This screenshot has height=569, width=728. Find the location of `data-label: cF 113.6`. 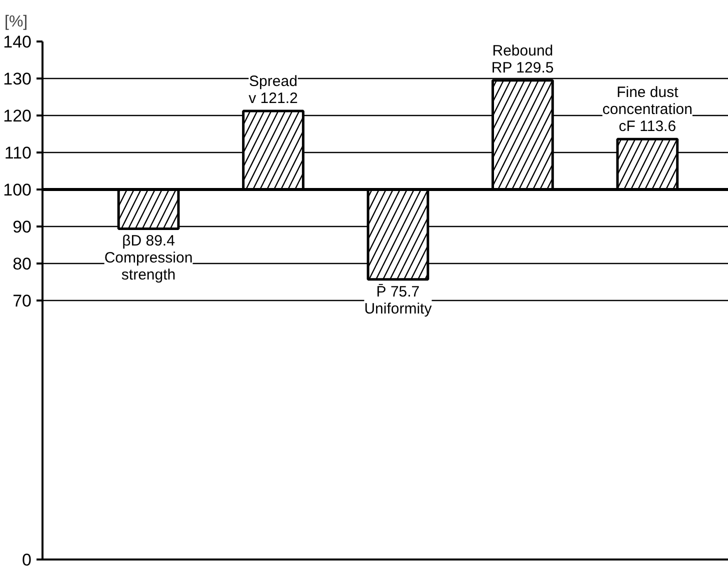

data-label: cF 113.6 is located at coordinates (647, 127).